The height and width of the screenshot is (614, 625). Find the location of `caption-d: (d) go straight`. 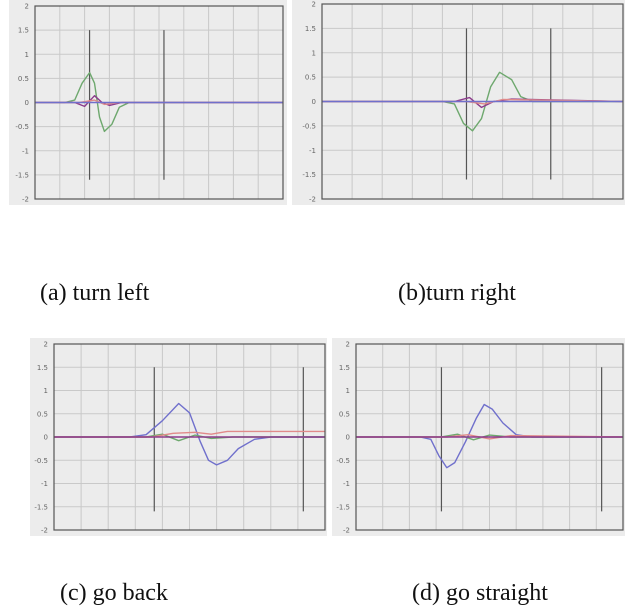

caption-d: (d) go straight is located at coordinates (480, 593).